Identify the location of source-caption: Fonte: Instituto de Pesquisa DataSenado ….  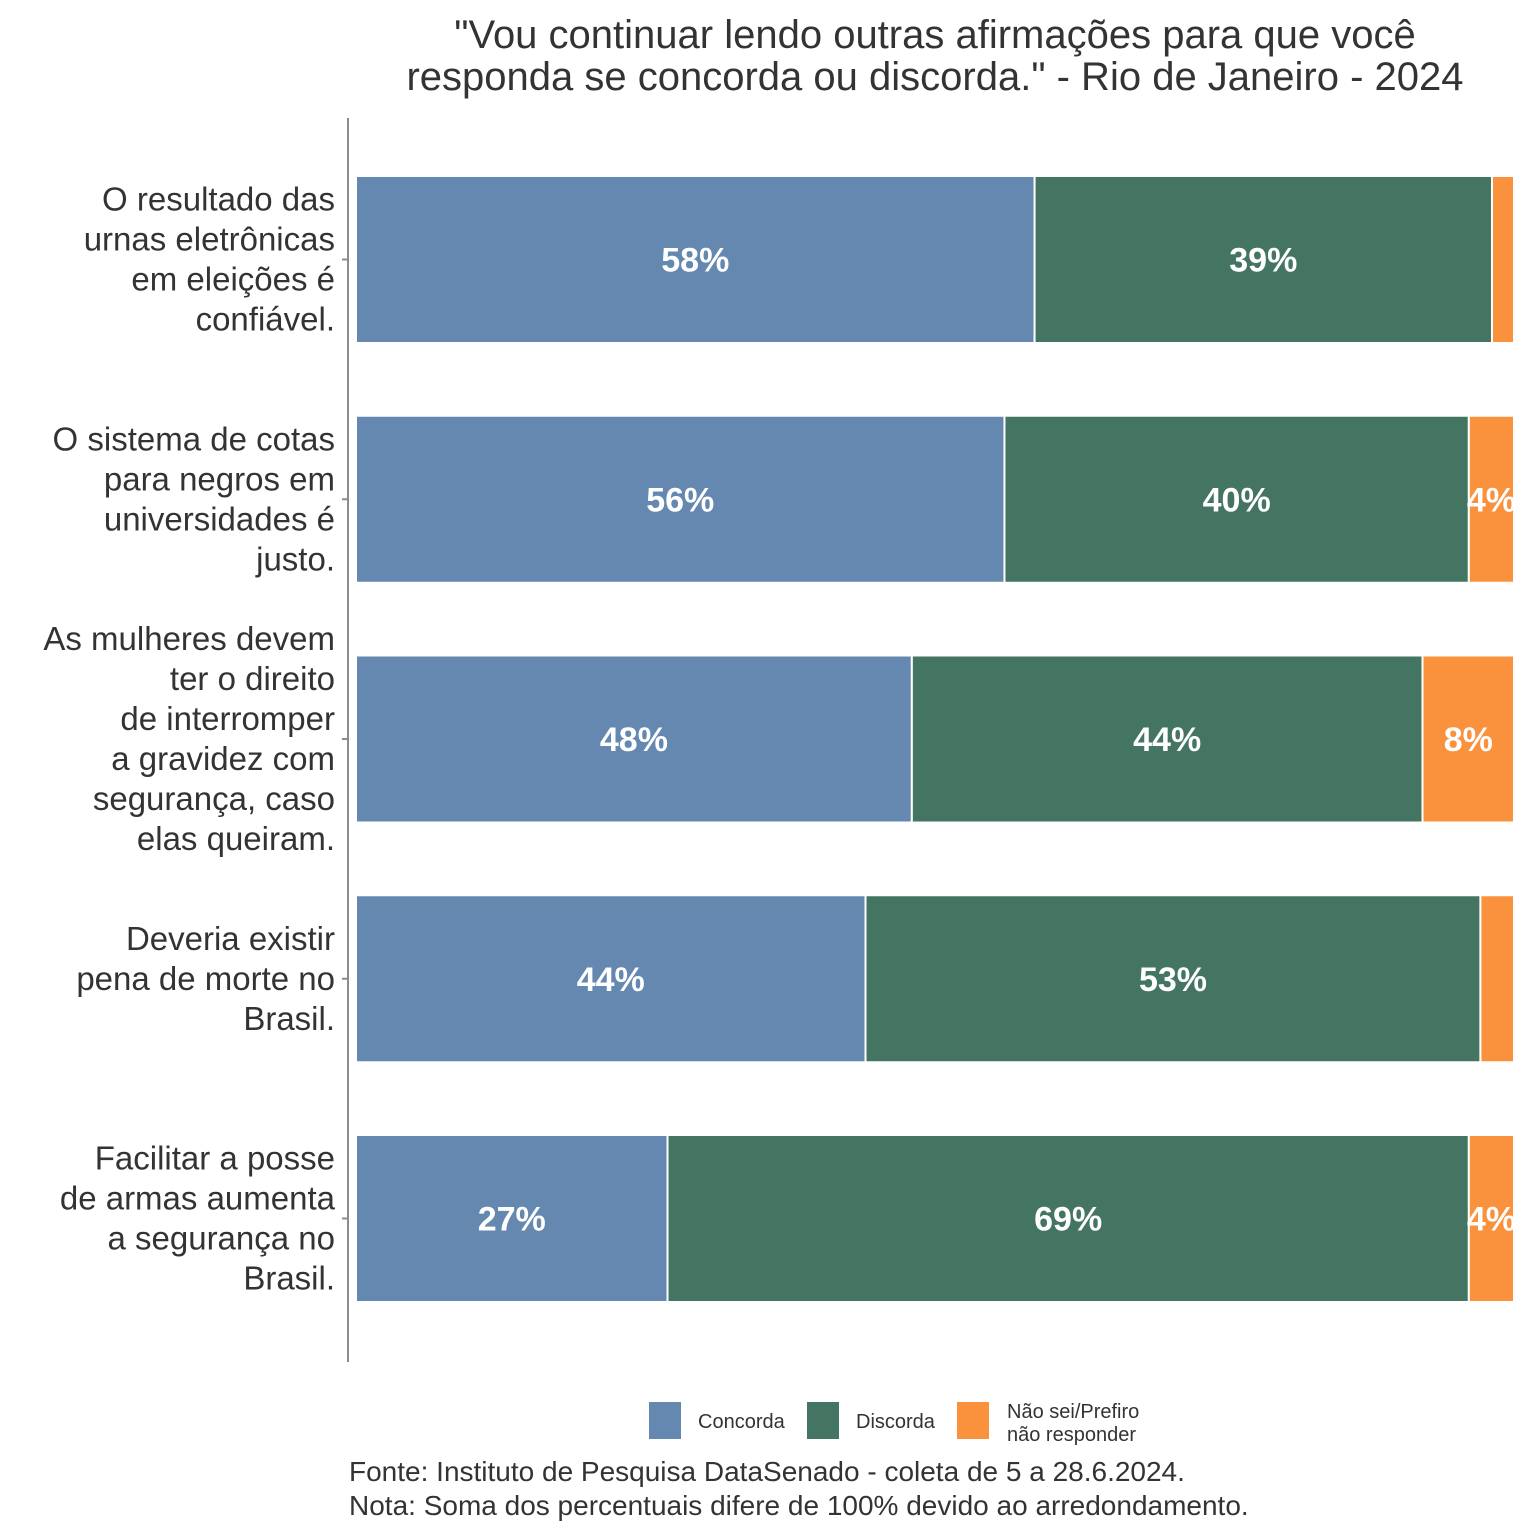
(767, 1471).